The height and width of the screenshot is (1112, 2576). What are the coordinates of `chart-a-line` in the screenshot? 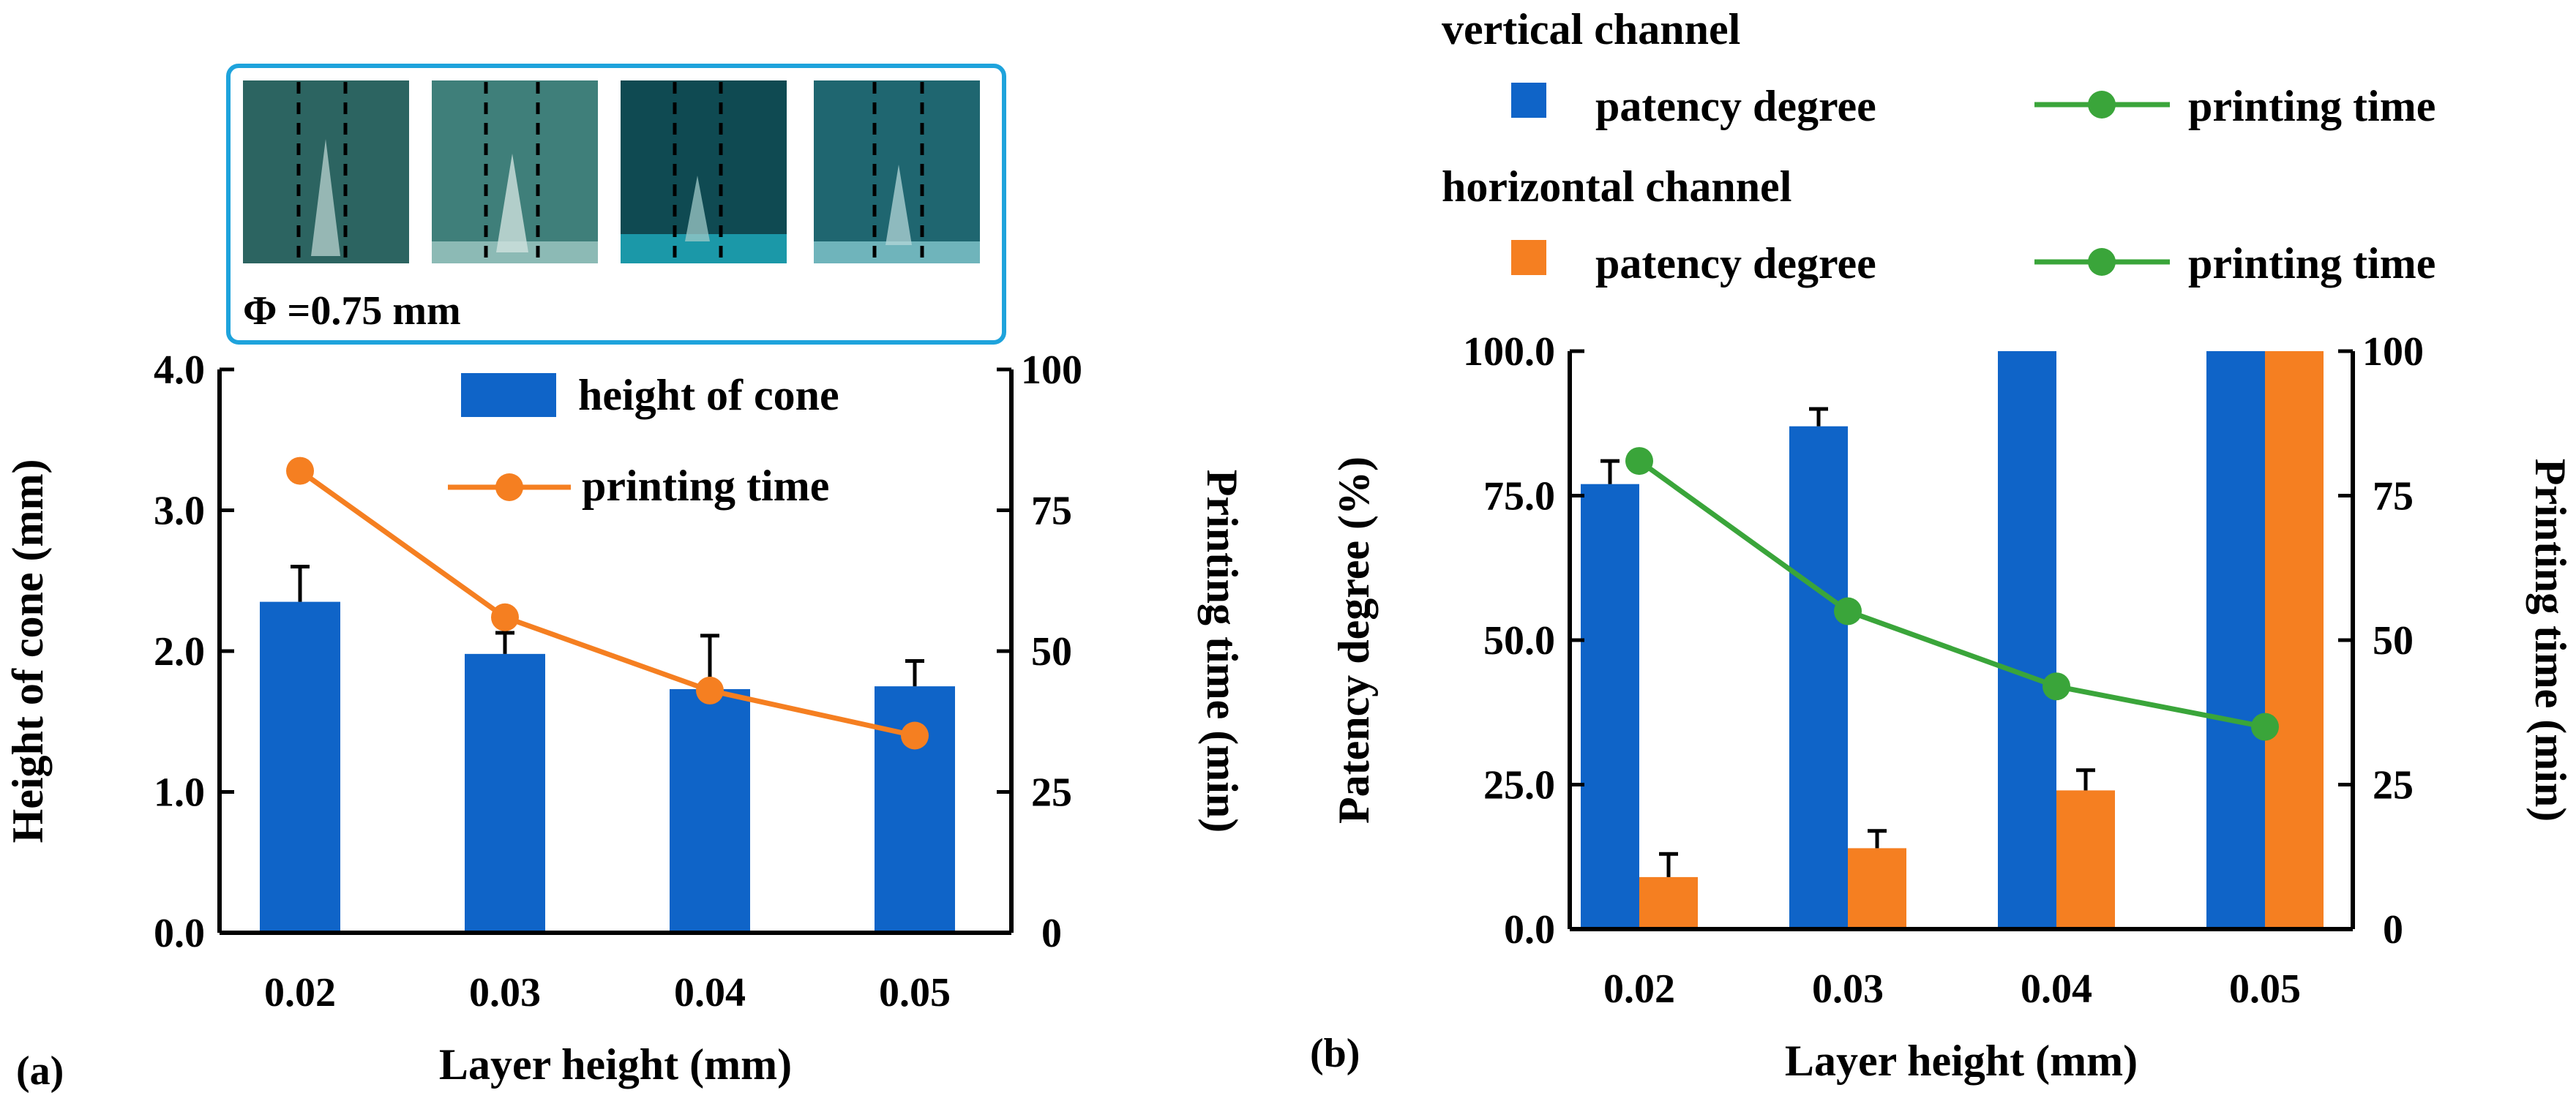 It's located at (607, 603).